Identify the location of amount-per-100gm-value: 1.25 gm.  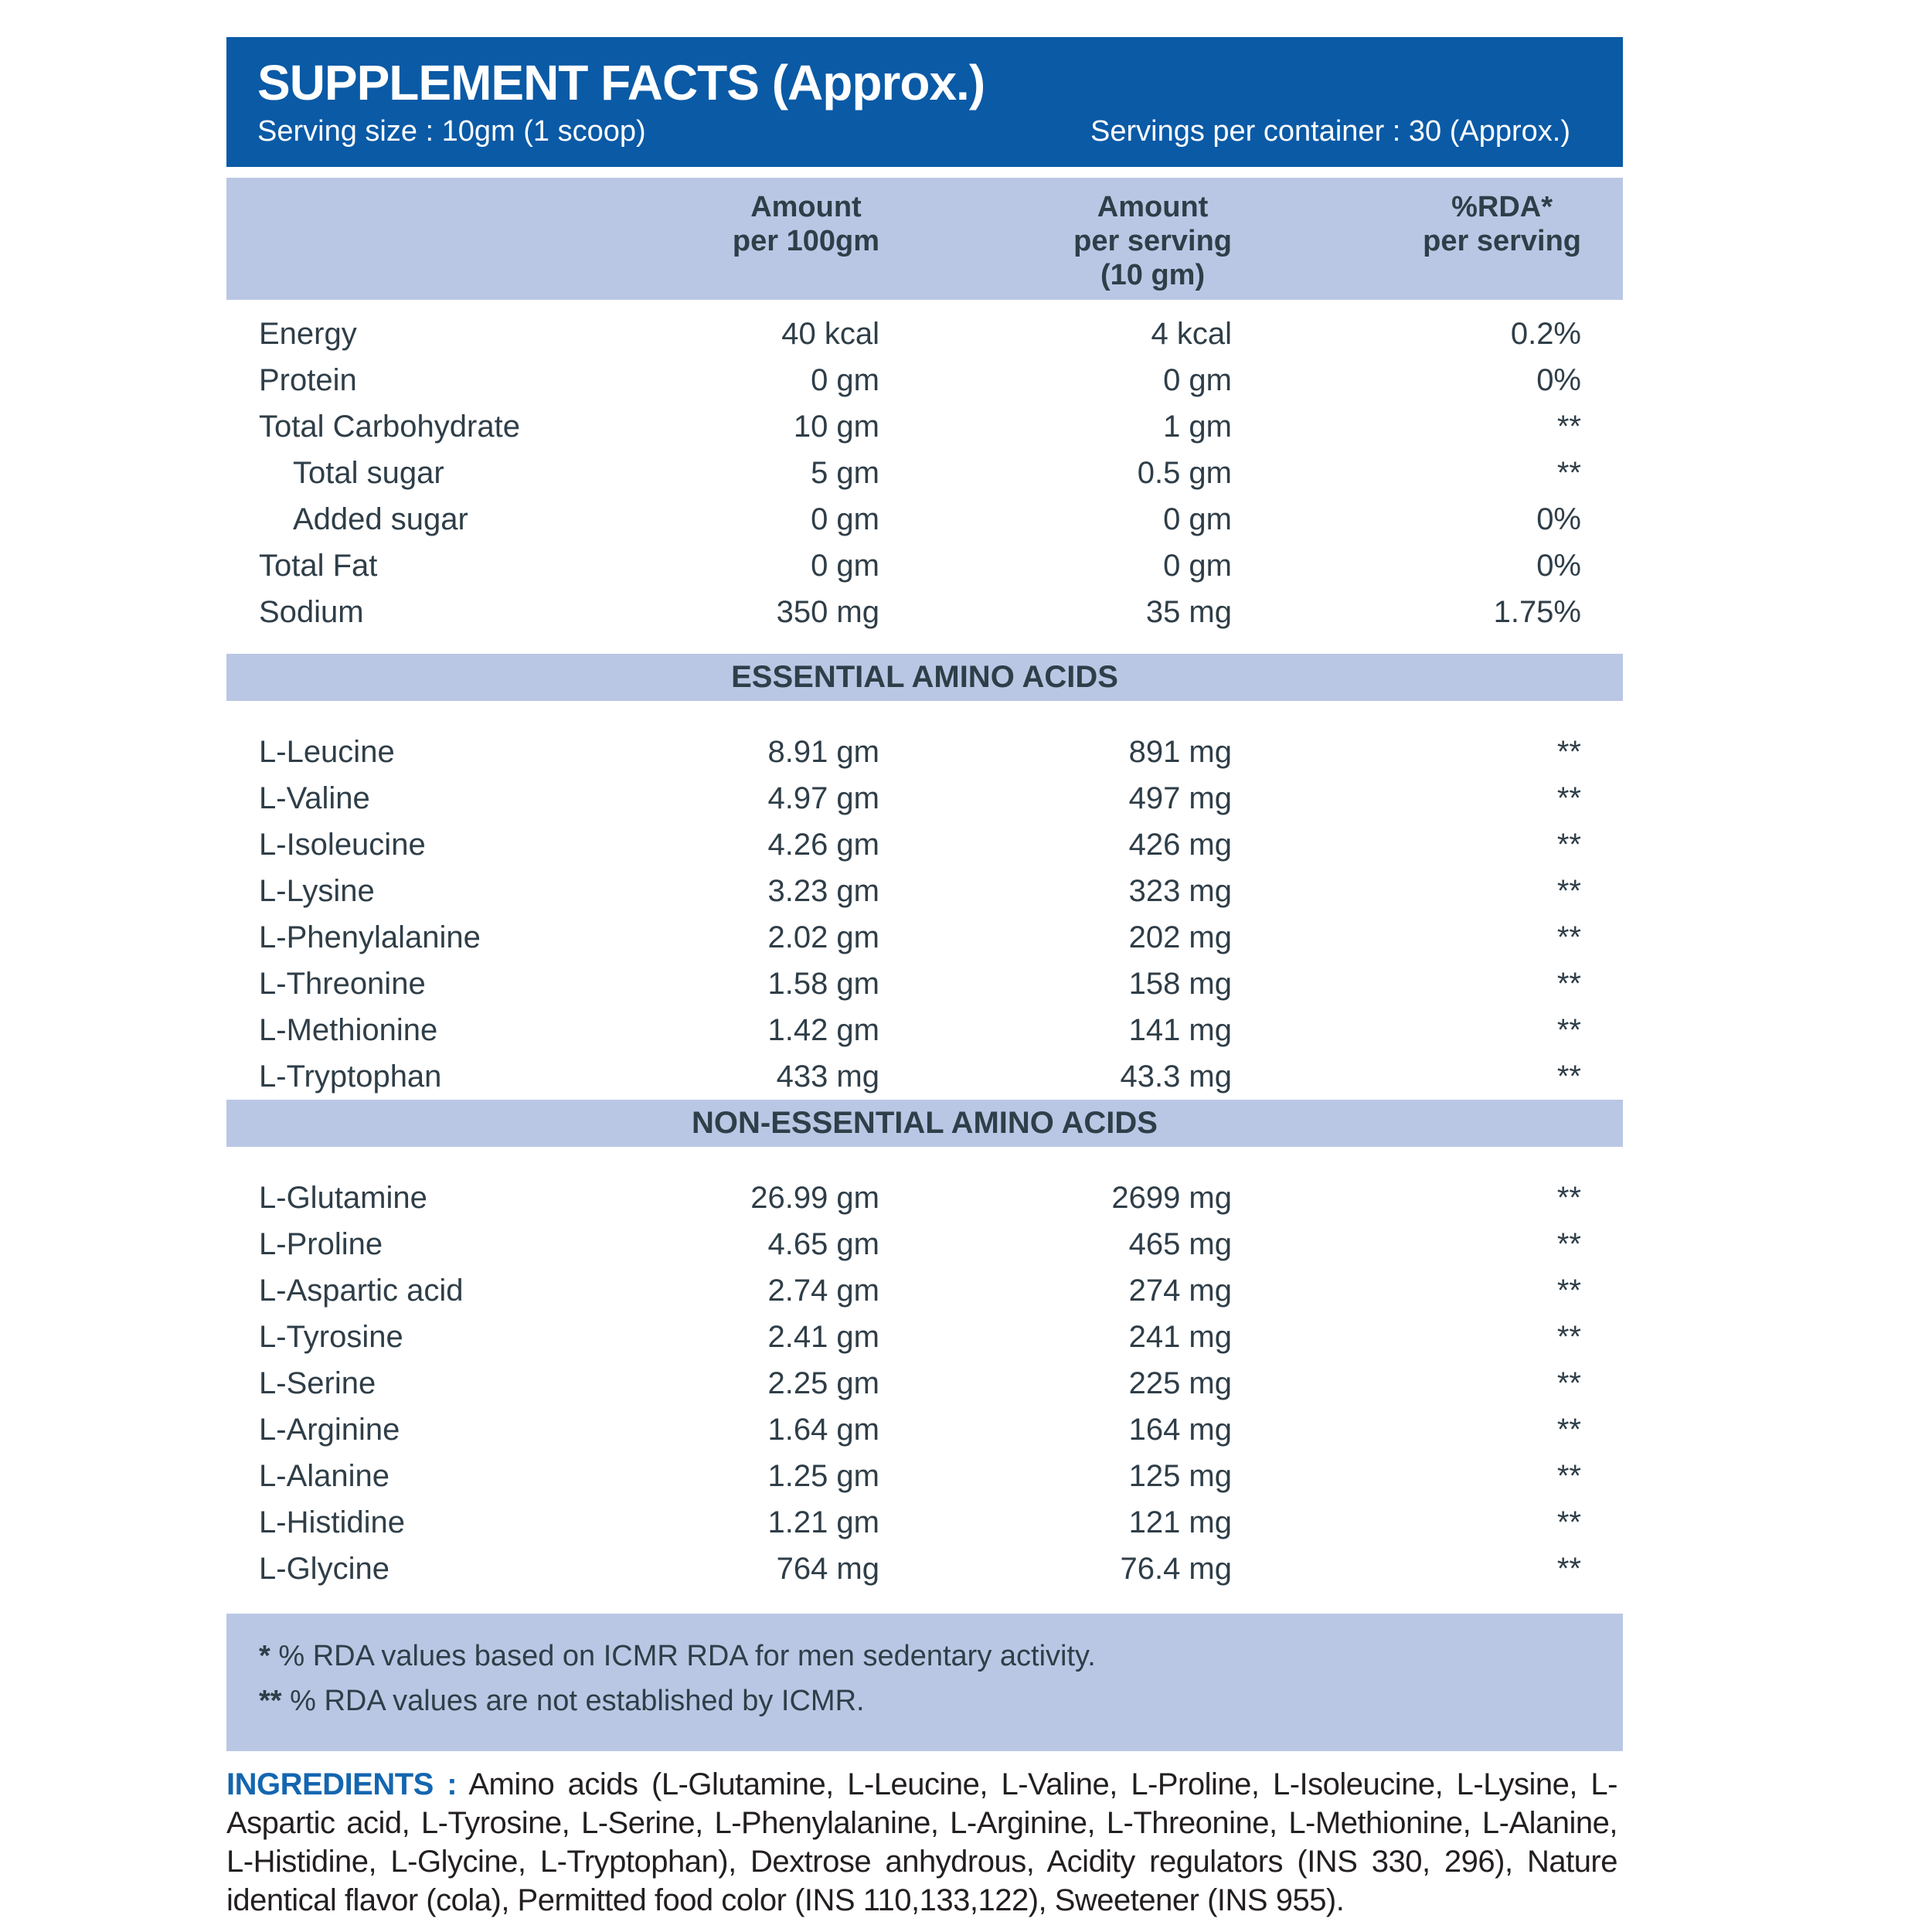
(823, 1476).